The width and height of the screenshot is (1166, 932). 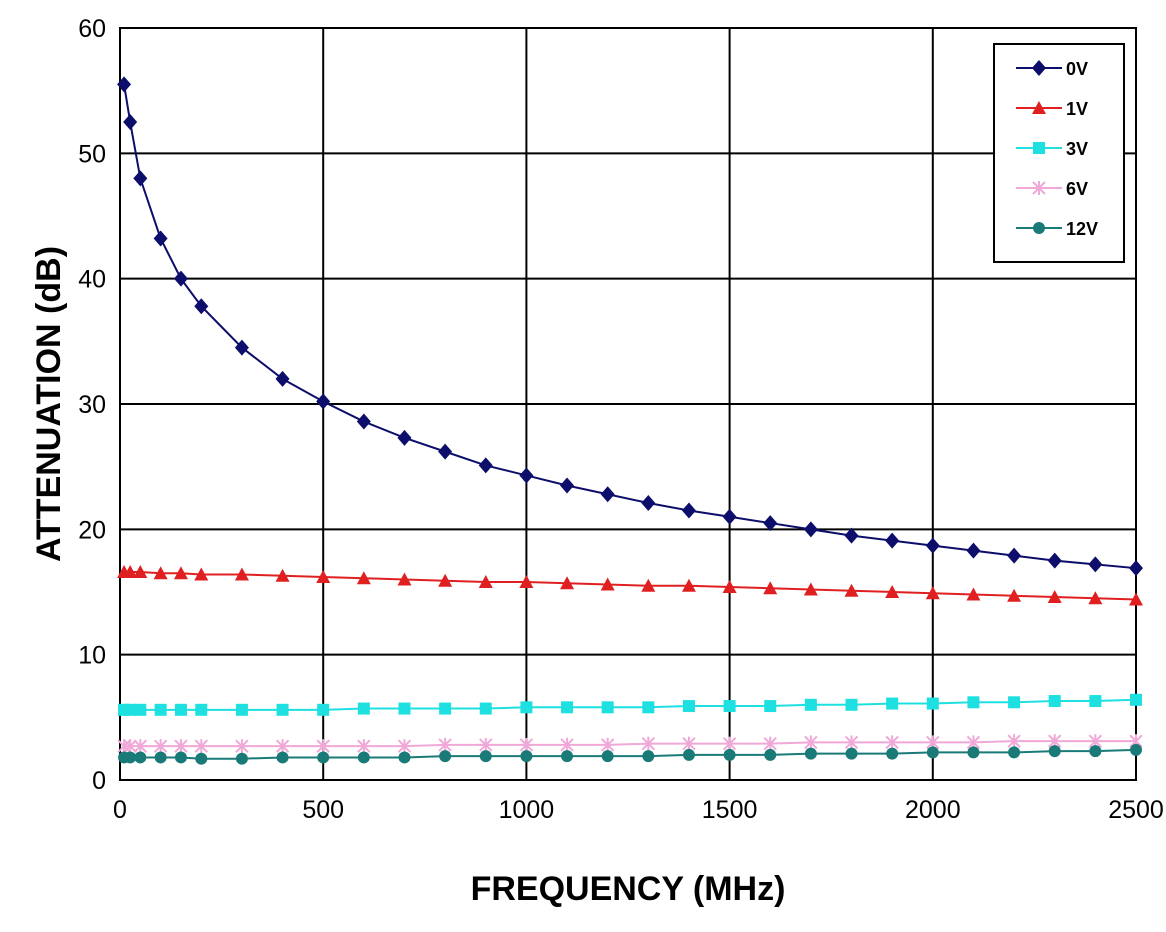 I want to click on x-axis-title: FREQUENCY (MHz), so click(x=628, y=889).